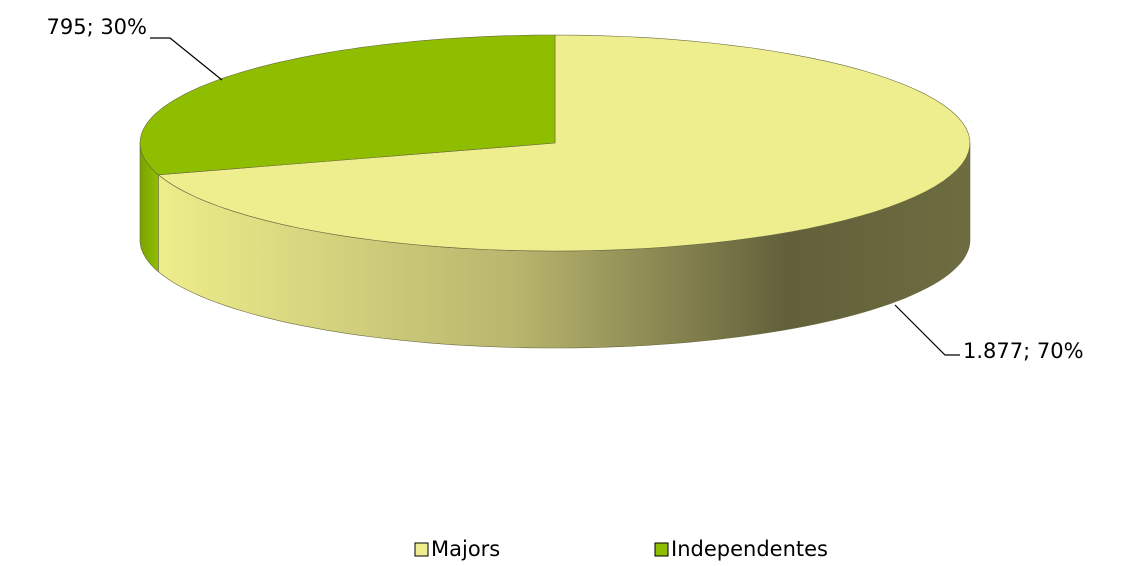 The width and height of the screenshot is (1130, 566). What do you see at coordinates (96, 27) in the screenshot?
I see `data-label: 795; 30%` at bounding box center [96, 27].